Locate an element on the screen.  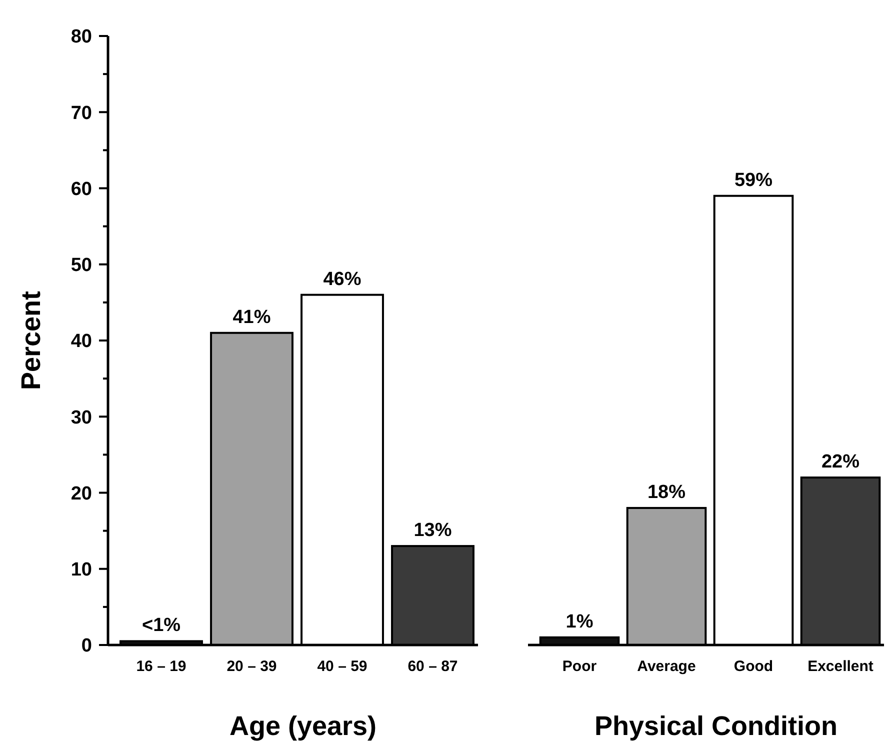
y-tick-label: 30 is located at coordinates (81, 417).